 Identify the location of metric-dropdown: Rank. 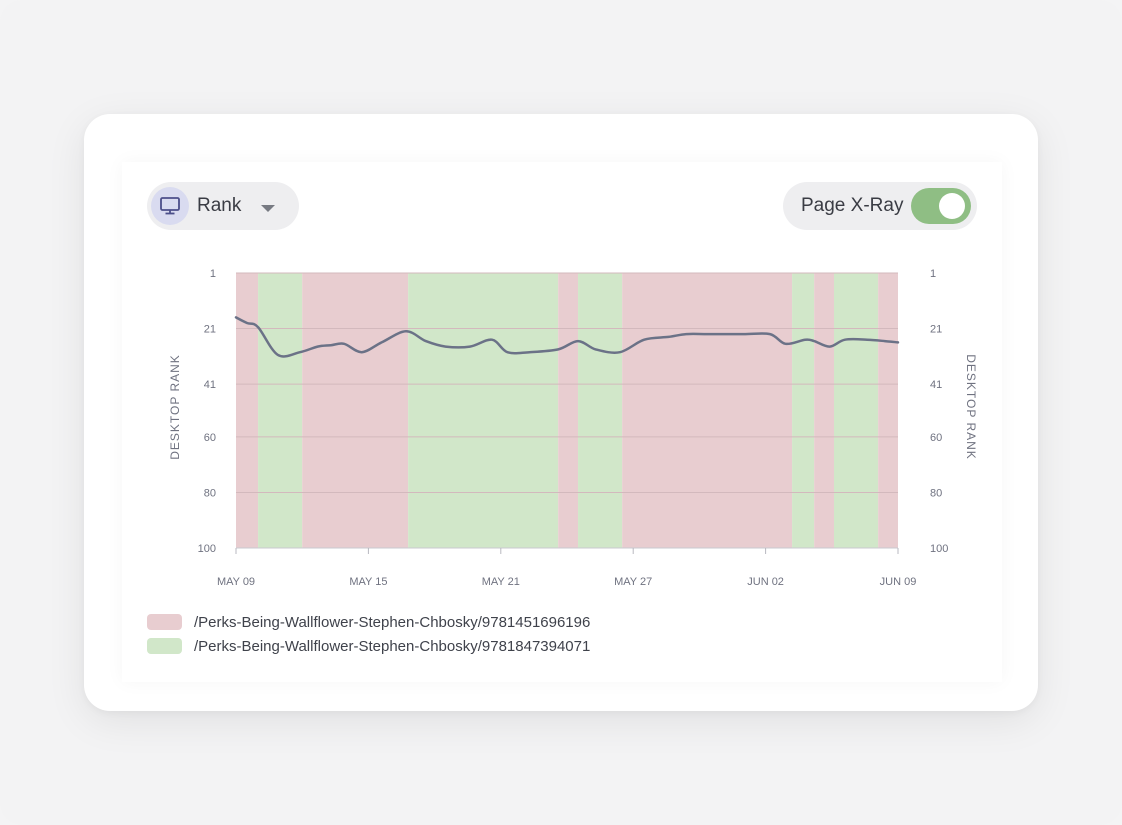
(223, 206).